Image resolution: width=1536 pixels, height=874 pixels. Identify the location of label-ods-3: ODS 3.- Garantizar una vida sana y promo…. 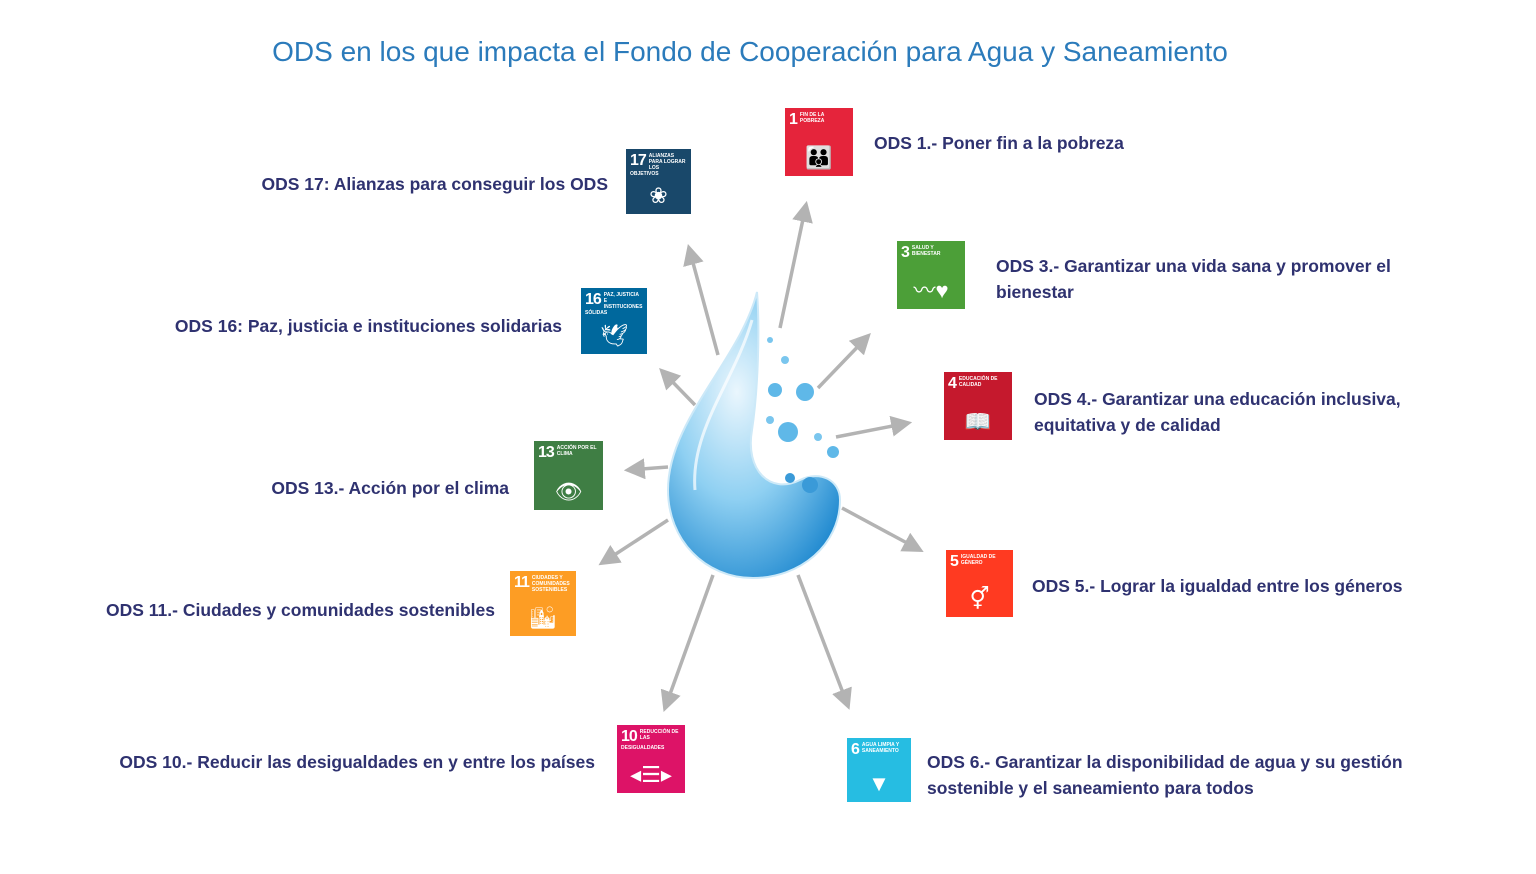
(1193, 279).